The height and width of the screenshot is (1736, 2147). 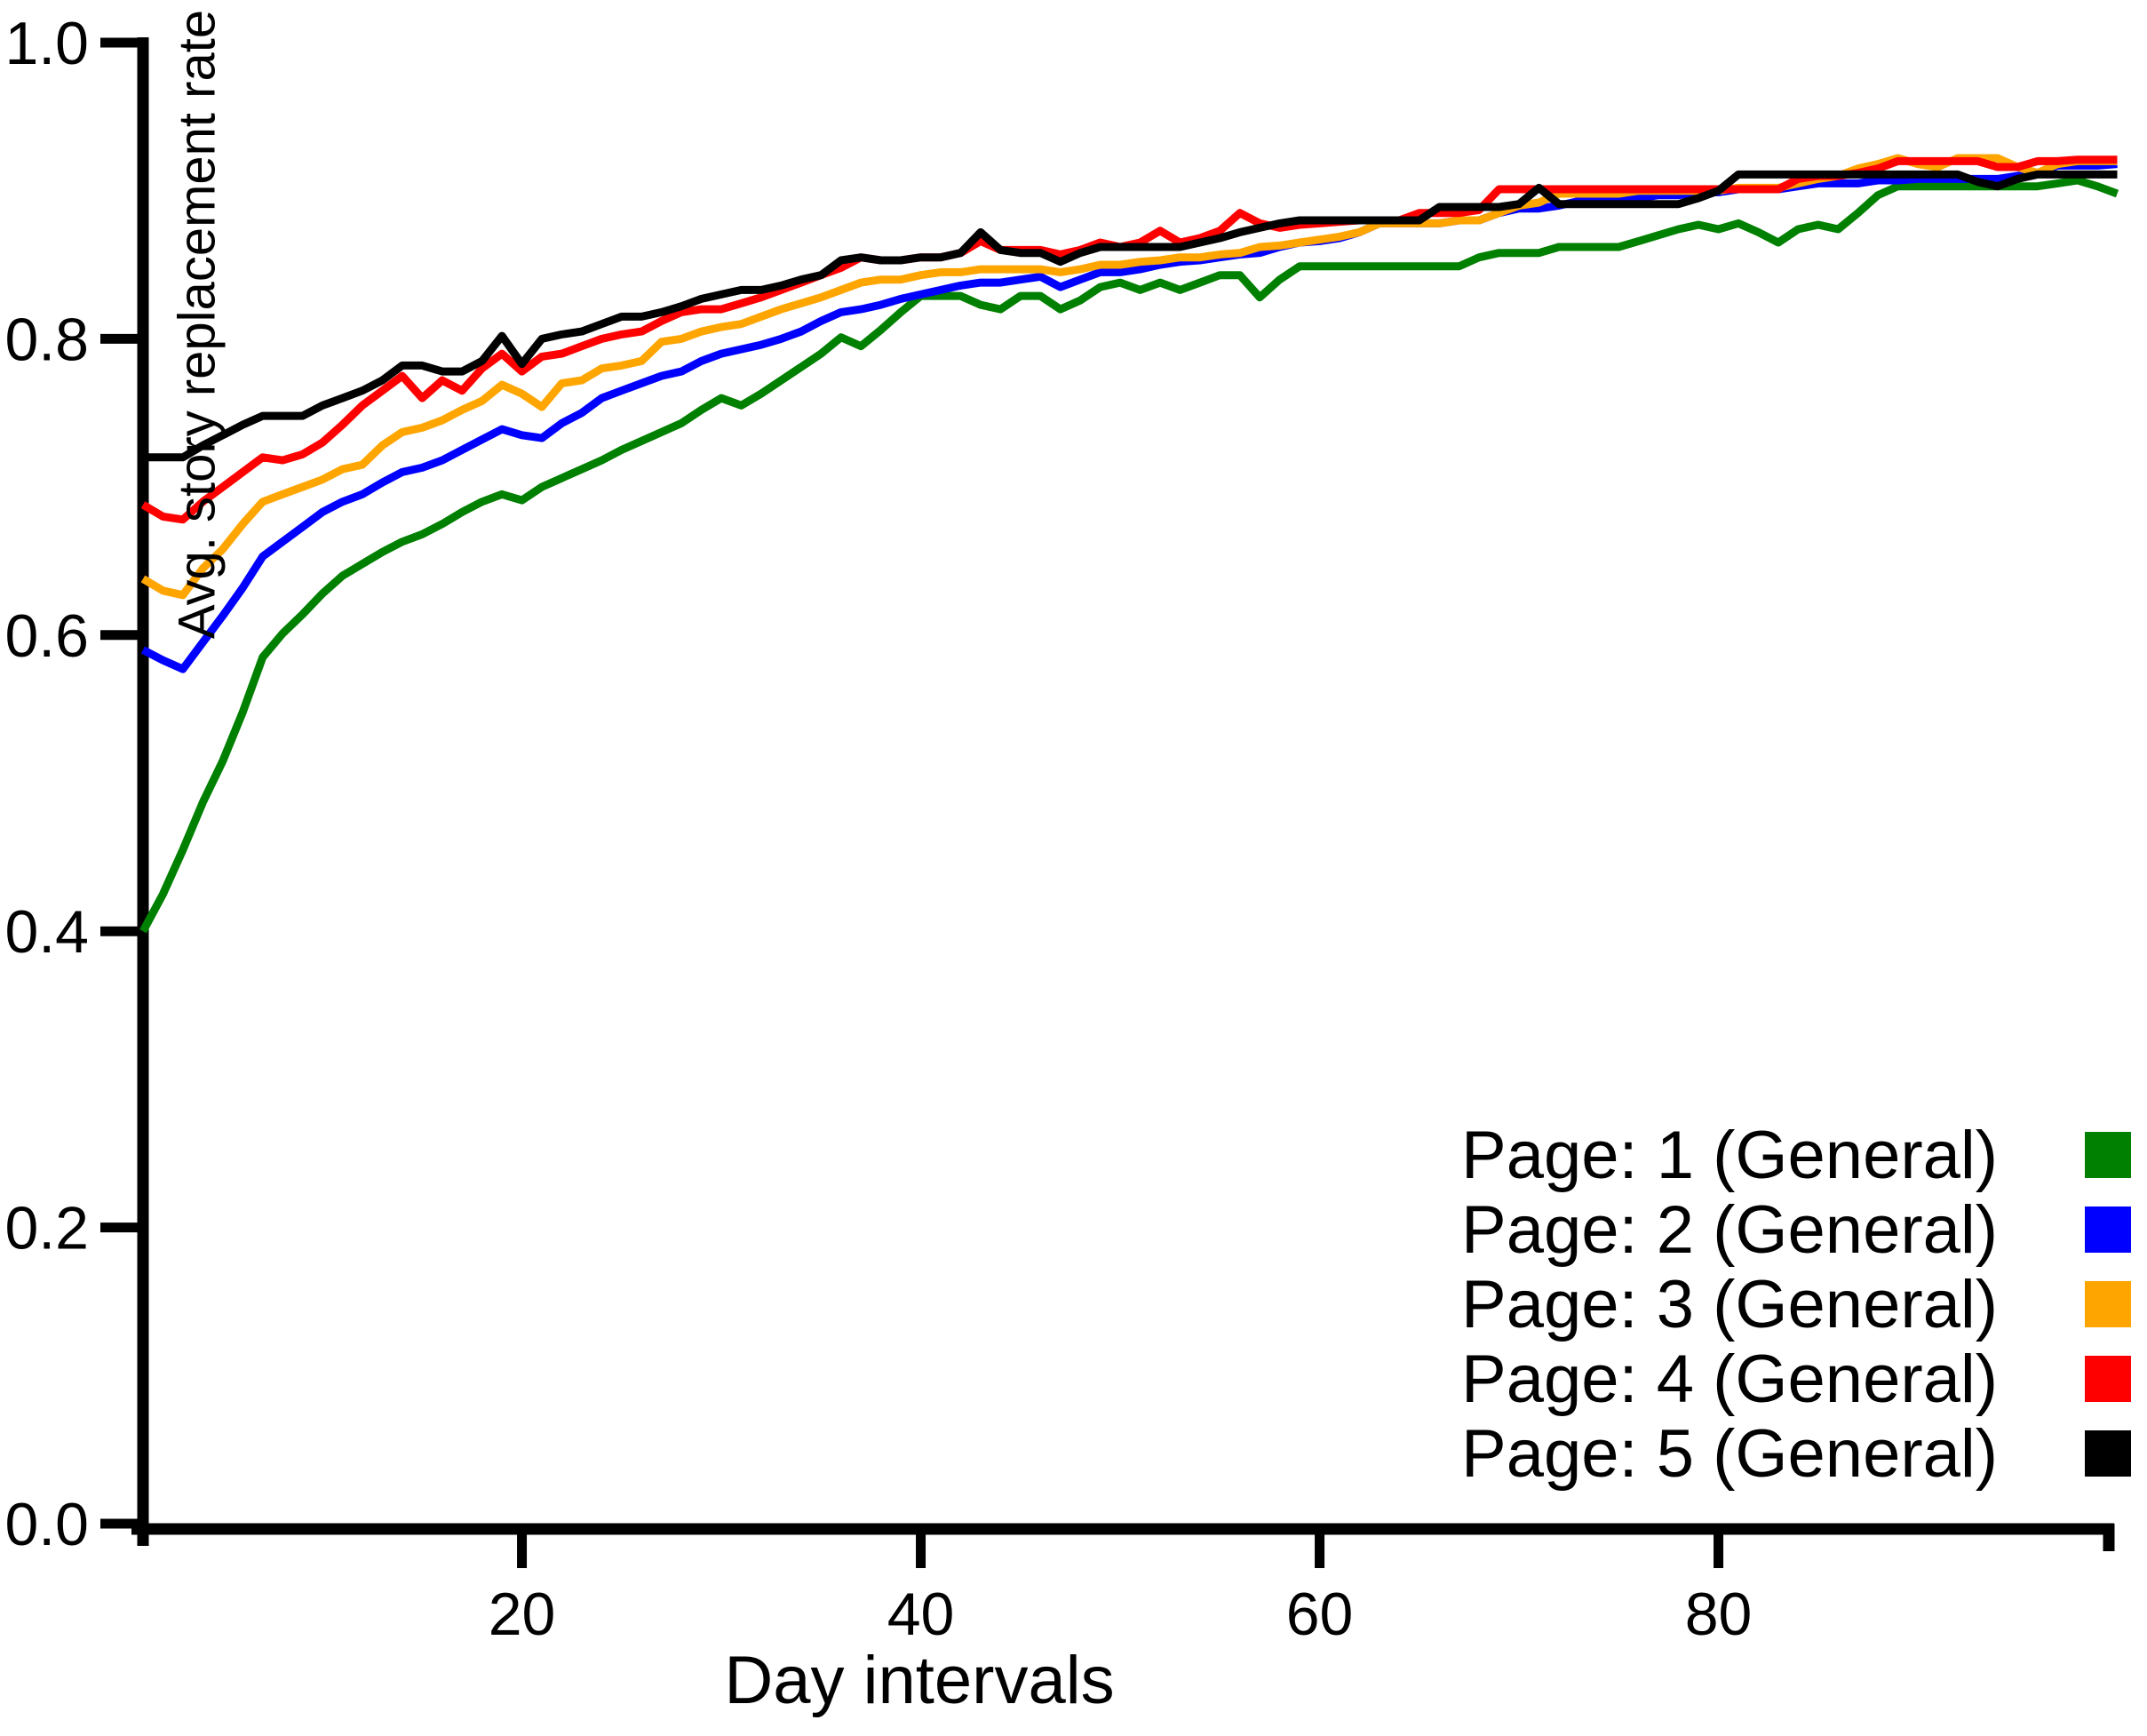 I want to click on legend-item-page-4: Page: 4 (General), so click(x=1796, y=1379).